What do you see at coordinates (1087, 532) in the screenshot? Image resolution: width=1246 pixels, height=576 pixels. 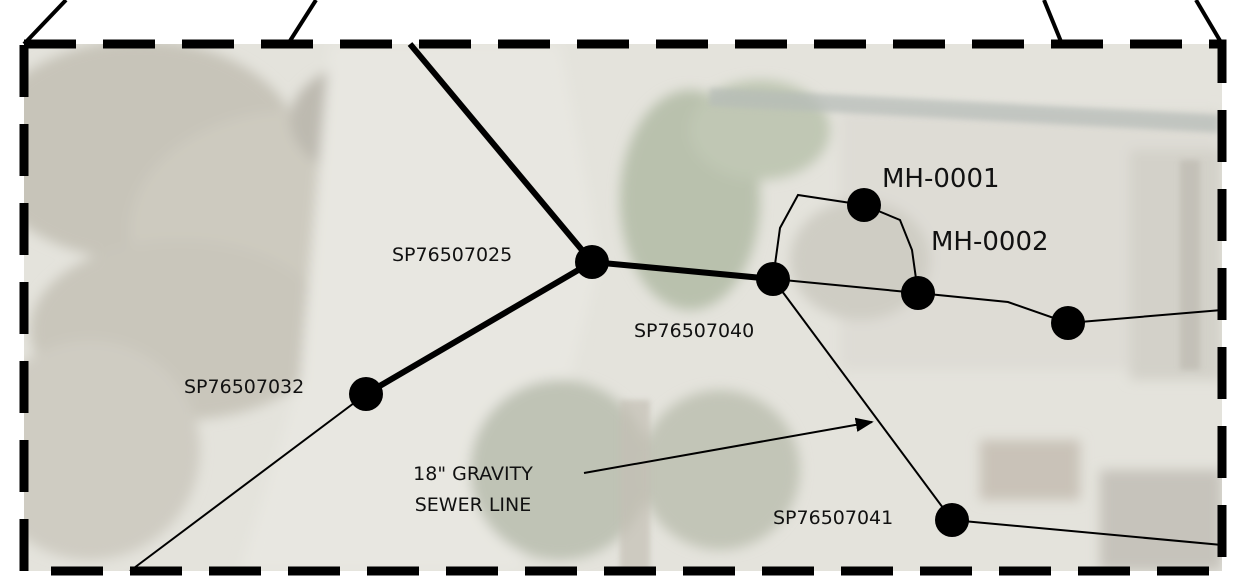 I see `gravity-line-southeast` at bounding box center [1087, 532].